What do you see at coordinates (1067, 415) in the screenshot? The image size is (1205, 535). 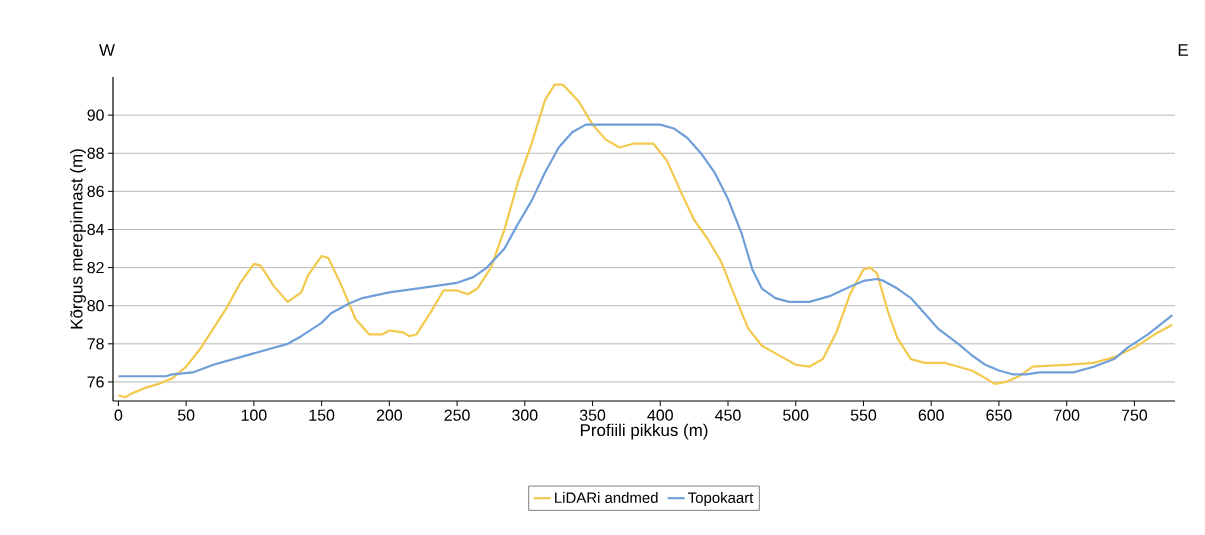 I see `x-tick-label: 700` at bounding box center [1067, 415].